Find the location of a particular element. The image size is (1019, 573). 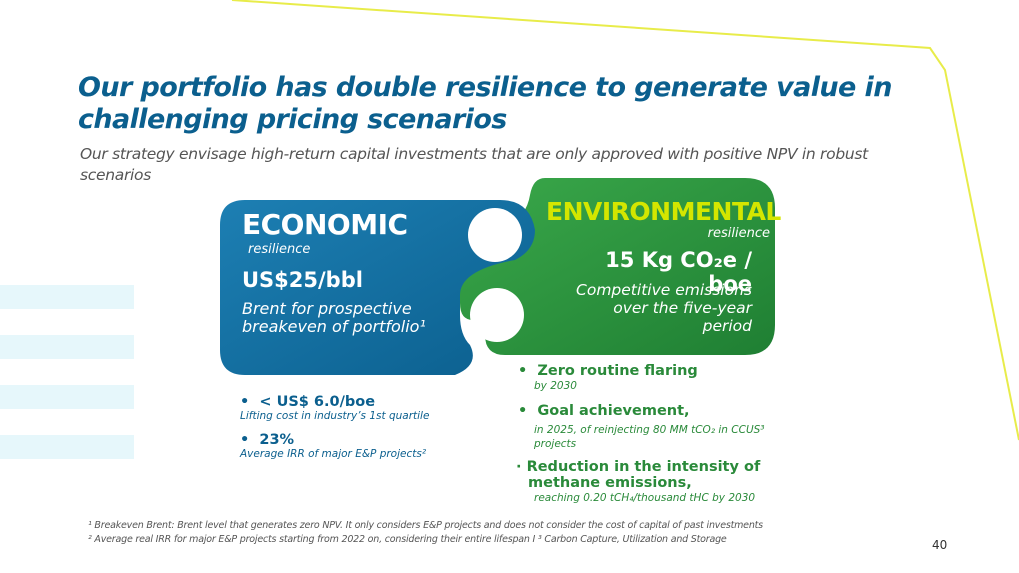

environmental-shape is located at coordinates (617, 266).